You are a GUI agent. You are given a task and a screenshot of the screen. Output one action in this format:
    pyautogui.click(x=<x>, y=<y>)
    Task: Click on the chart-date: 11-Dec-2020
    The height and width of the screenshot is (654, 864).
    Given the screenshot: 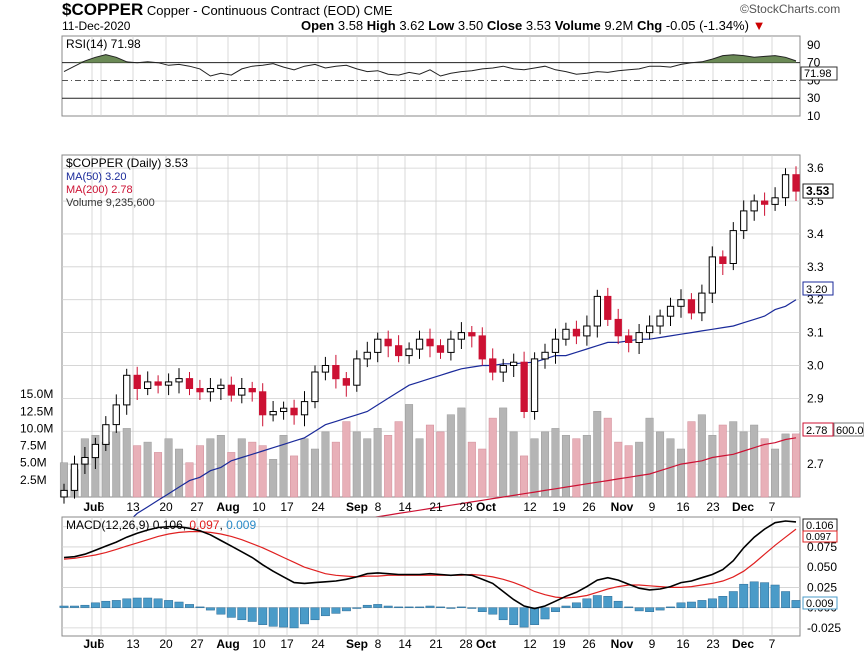 What is the action you would take?
    pyautogui.click(x=96, y=26)
    